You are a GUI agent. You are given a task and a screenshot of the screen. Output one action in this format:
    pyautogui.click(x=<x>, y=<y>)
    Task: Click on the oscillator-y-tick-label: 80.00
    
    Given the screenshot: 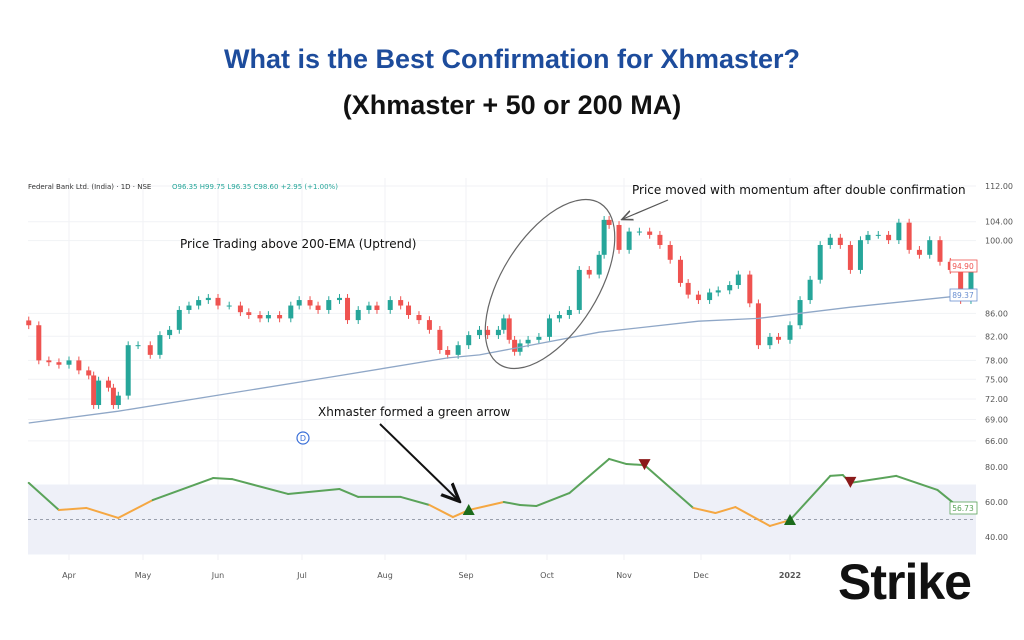 What is the action you would take?
    pyautogui.click(x=996, y=467)
    